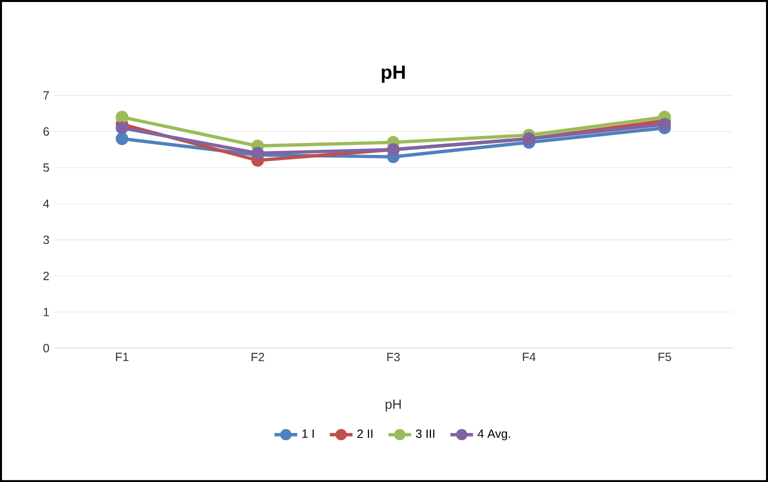 This screenshot has width=768, height=482. I want to click on x-tick-label: F3, so click(393, 357).